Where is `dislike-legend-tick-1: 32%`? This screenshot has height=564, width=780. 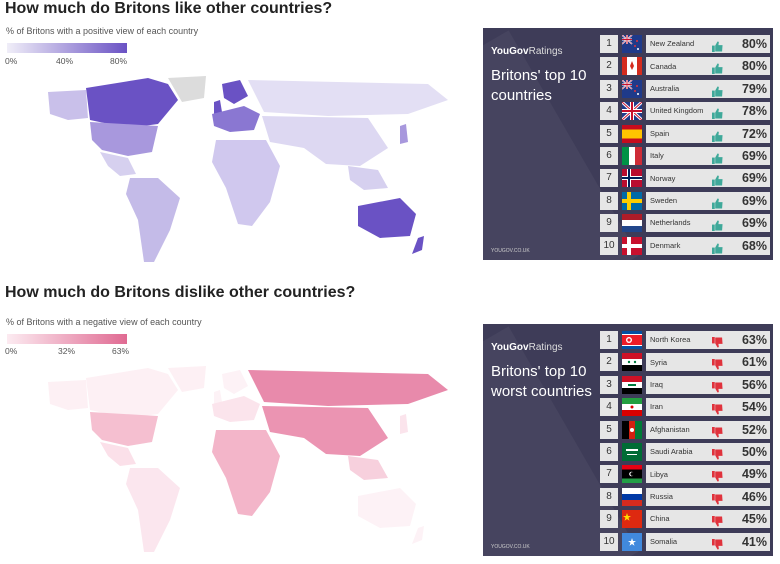
dislike-legend-tick-1: 32% is located at coordinates (67, 351).